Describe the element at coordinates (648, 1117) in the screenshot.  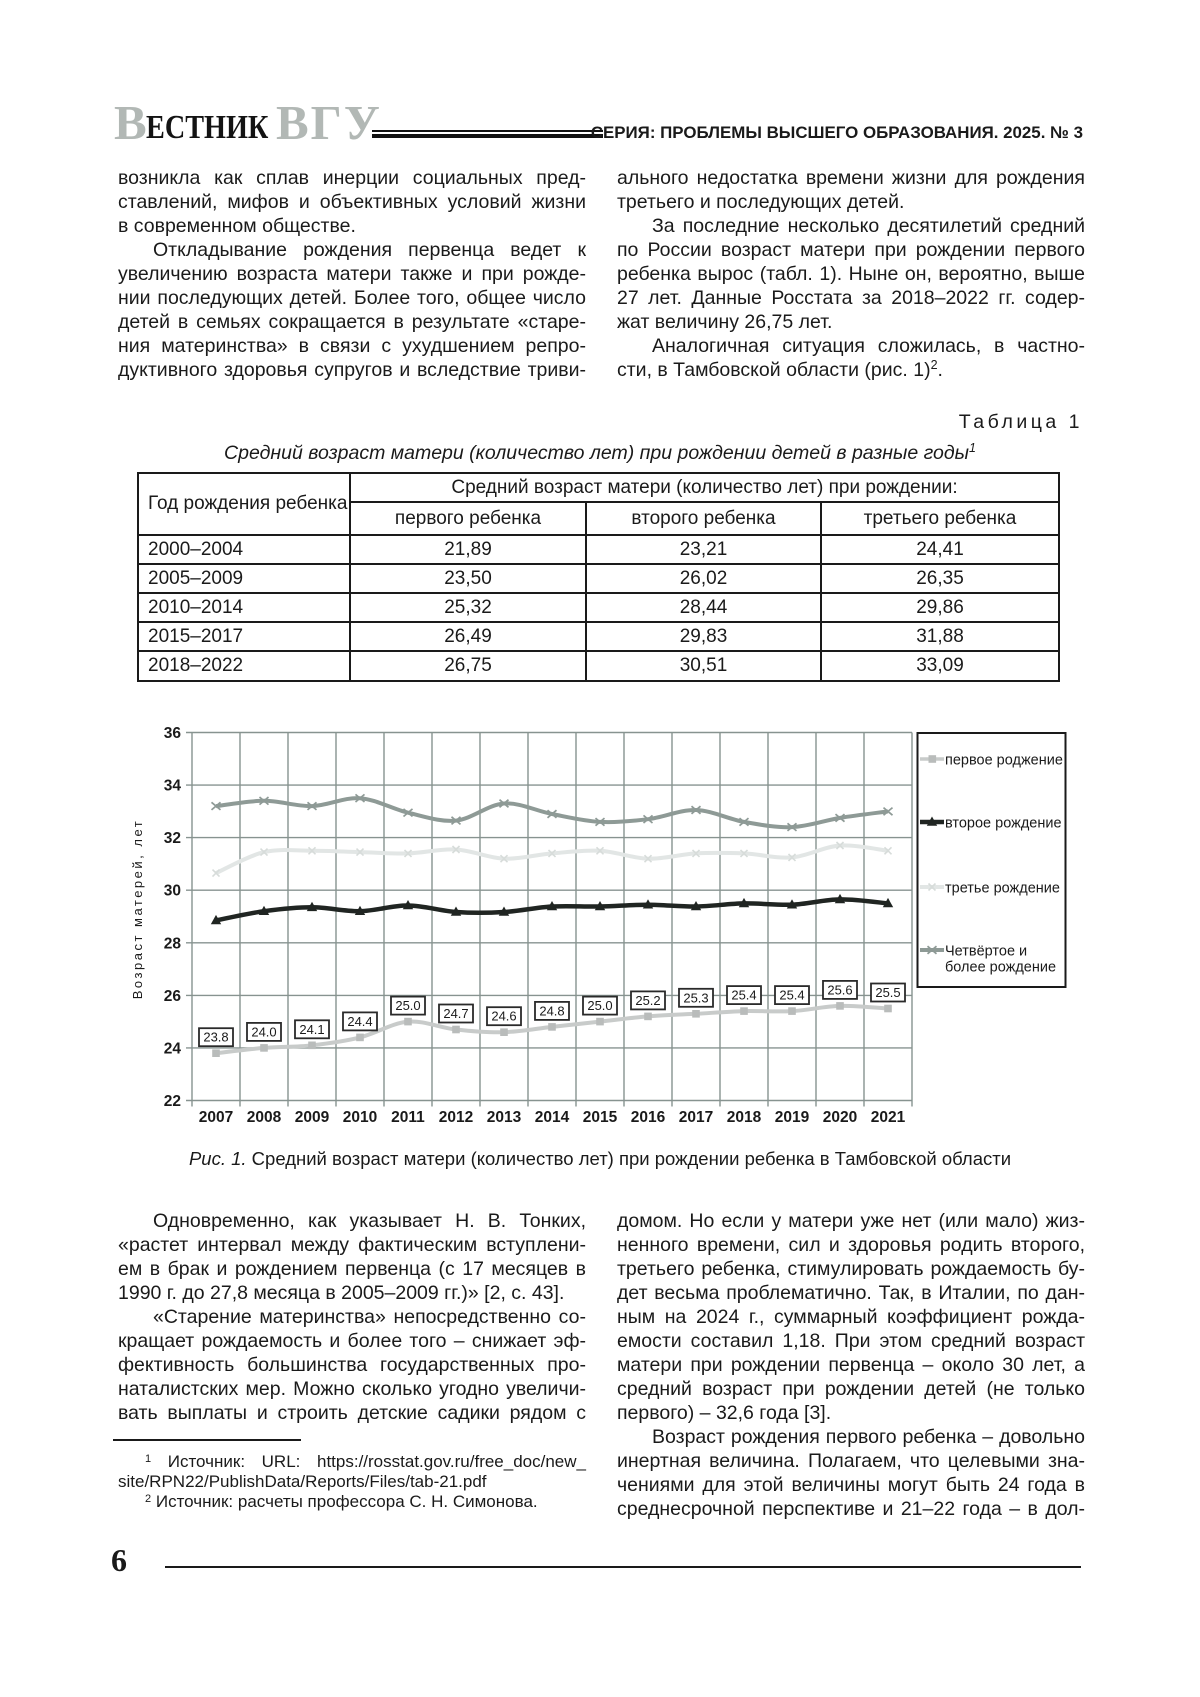
I see `svg-text: 2016` at that location.